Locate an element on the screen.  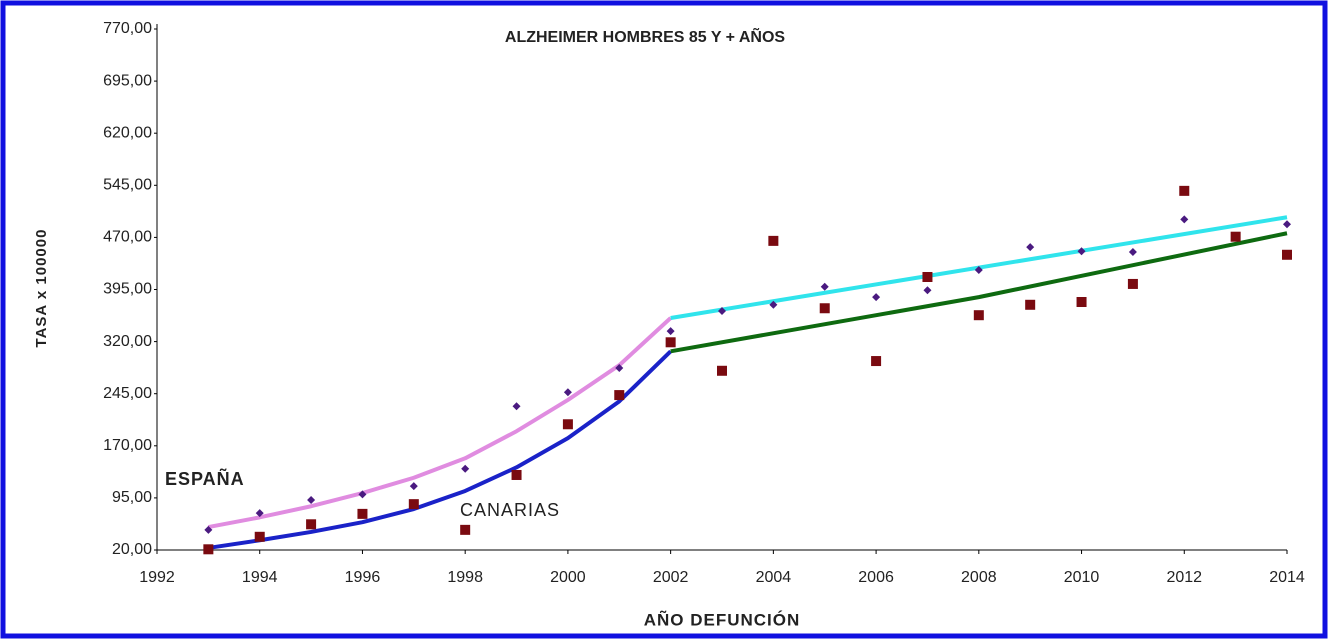
y-tick-label: 695,00 is located at coordinates (127, 80).